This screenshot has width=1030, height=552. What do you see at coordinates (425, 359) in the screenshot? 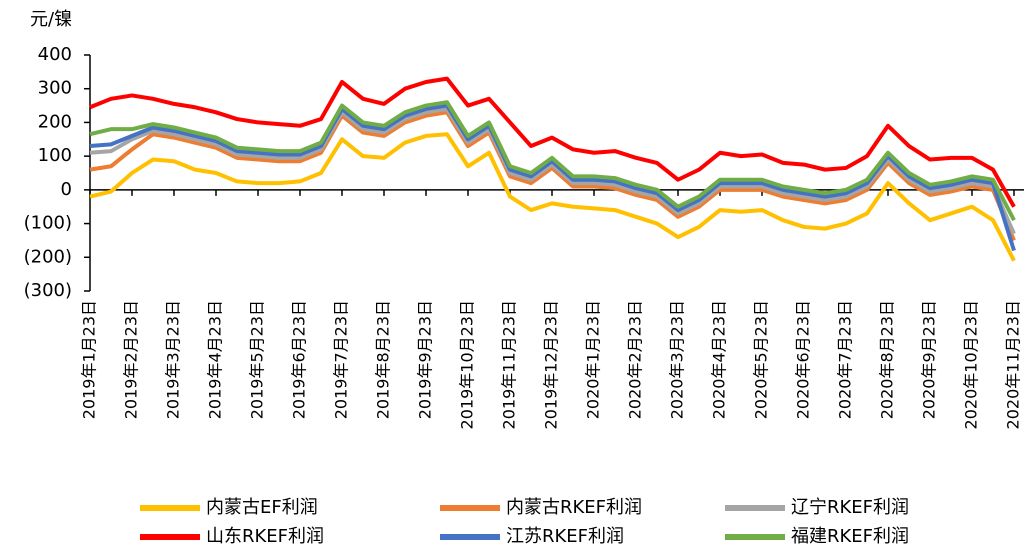
I see `x-tick-label: 2019年9月23日` at bounding box center [425, 359].